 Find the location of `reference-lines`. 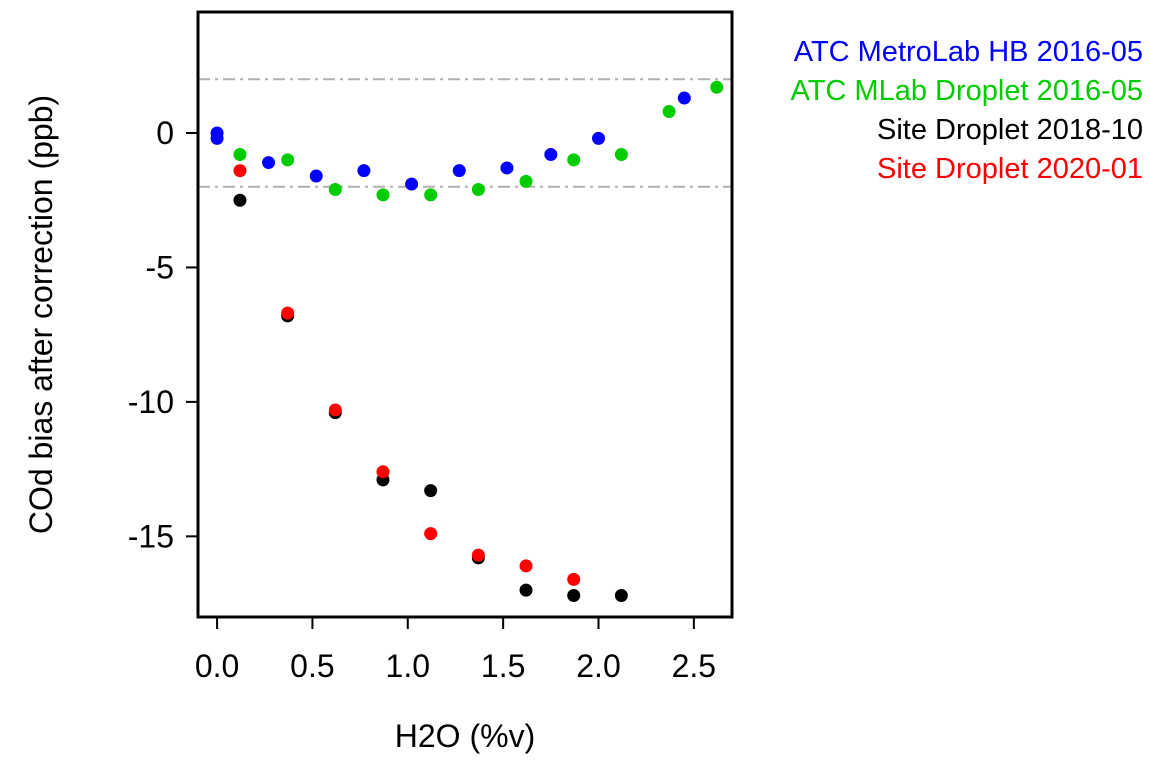

reference-lines is located at coordinates (465, 133).